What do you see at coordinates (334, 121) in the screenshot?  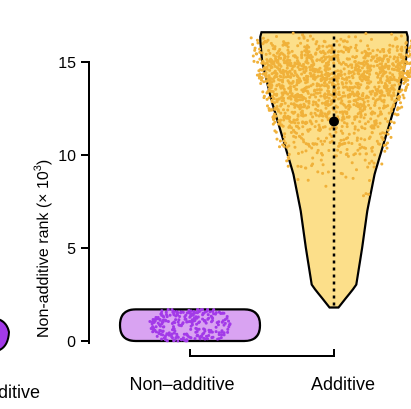 I see `median-point` at bounding box center [334, 121].